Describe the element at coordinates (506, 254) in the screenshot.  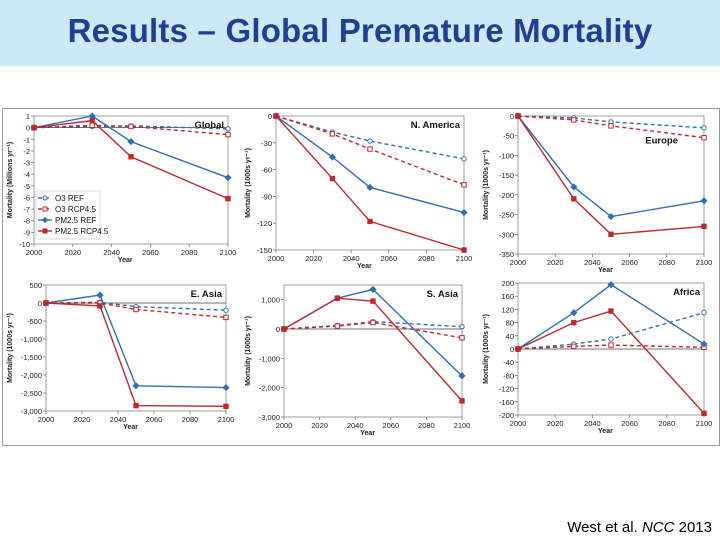
I see `europe-ytick-label: -350` at that location.